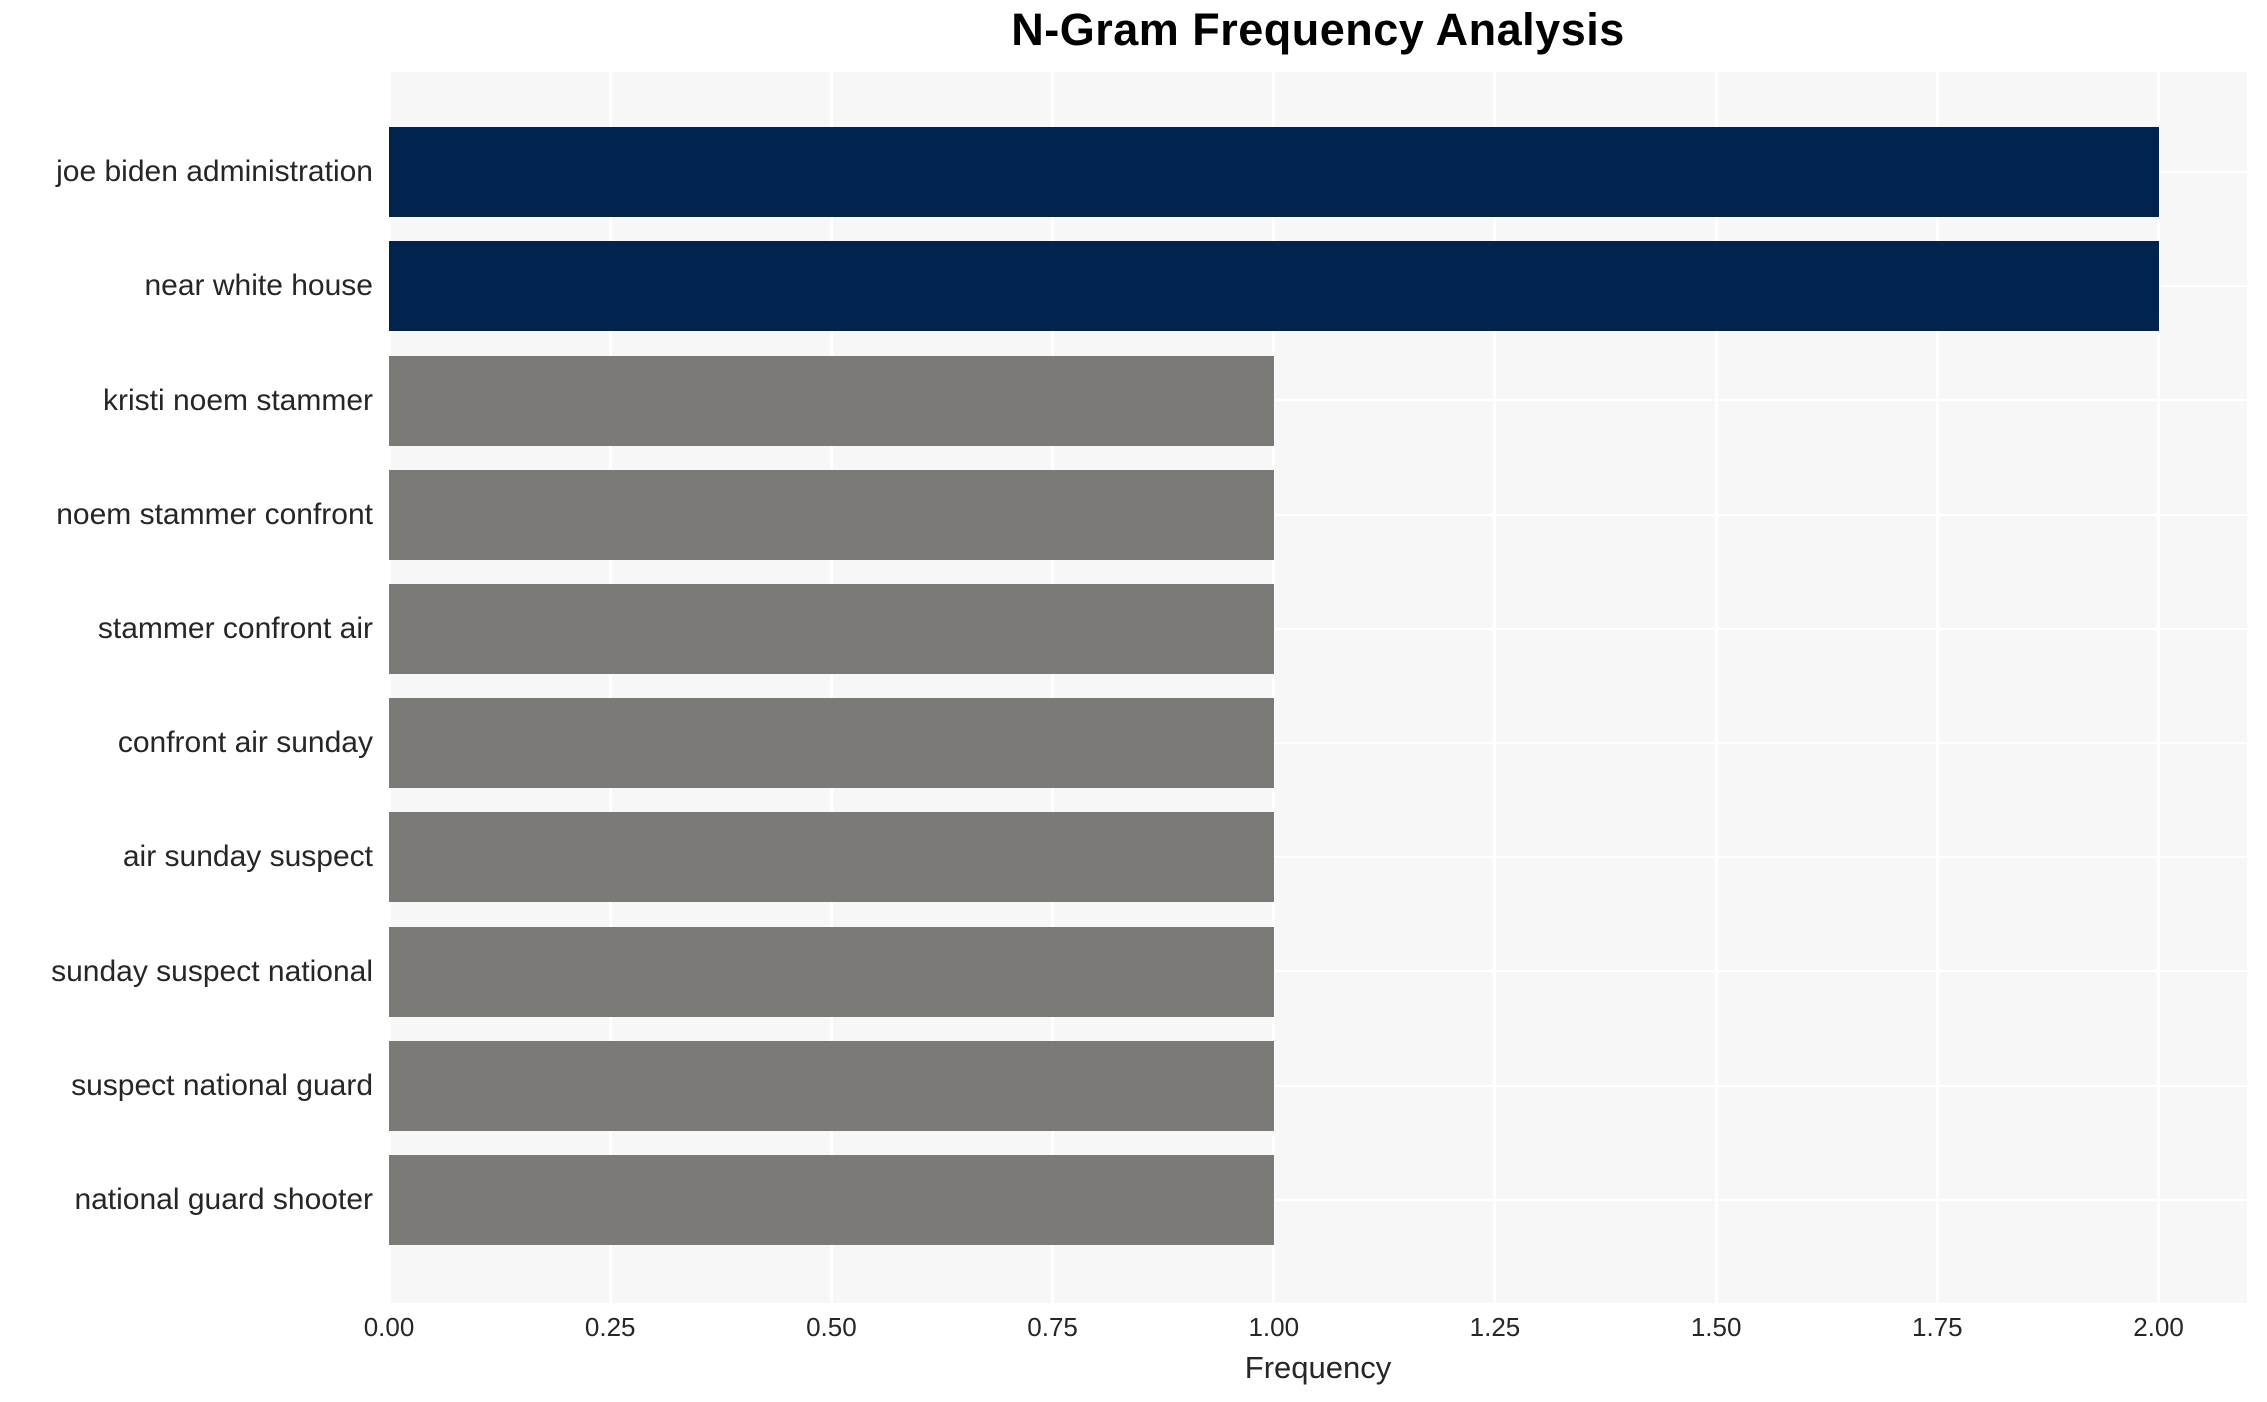 This screenshot has width=2267, height=1402. Describe the element at coordinates (1318, 1367) in the screenshot. I see `x-axis-title: Frequency` at that location.